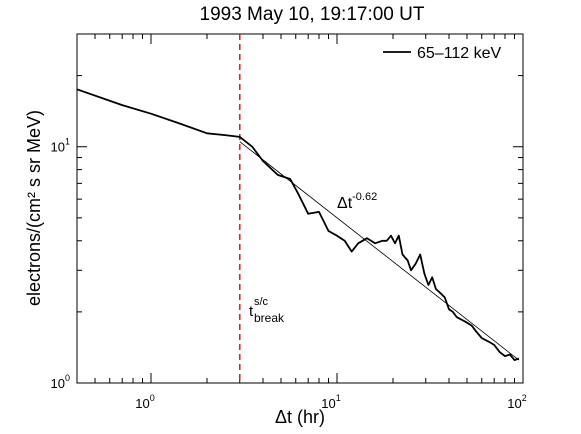 The width and height of the screenshot is (581, 434). Describe the element at coordinates (364, 197) in the screenshot. I see `fit-annotation-exponent: -0.62` at that location.